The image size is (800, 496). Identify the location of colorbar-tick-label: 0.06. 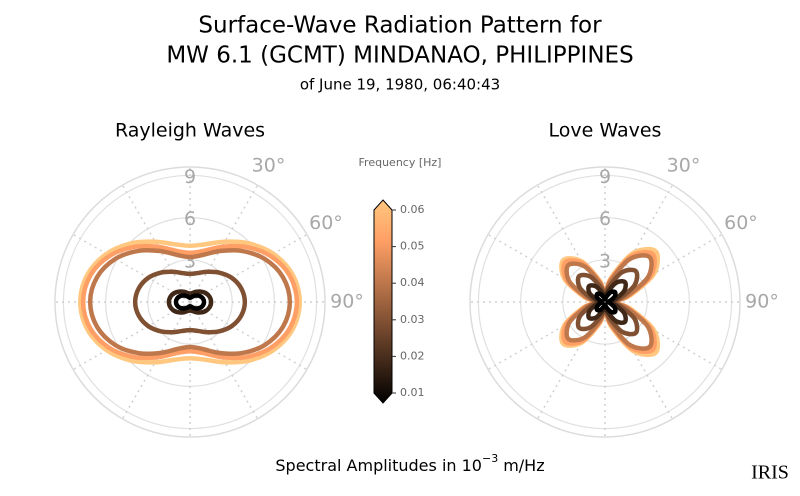
(412, 209).